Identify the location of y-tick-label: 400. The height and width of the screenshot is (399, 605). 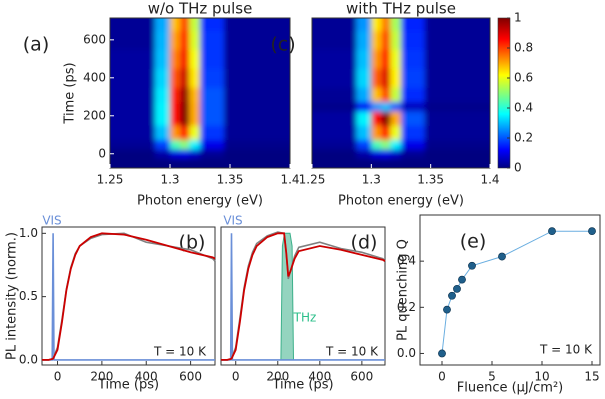
(94, 77).